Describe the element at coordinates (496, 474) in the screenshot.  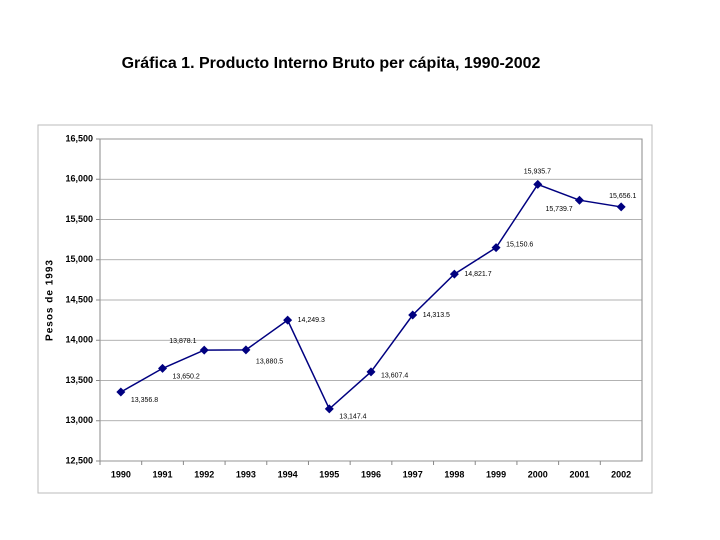
I see `x-tick-label: 1999` at that location.